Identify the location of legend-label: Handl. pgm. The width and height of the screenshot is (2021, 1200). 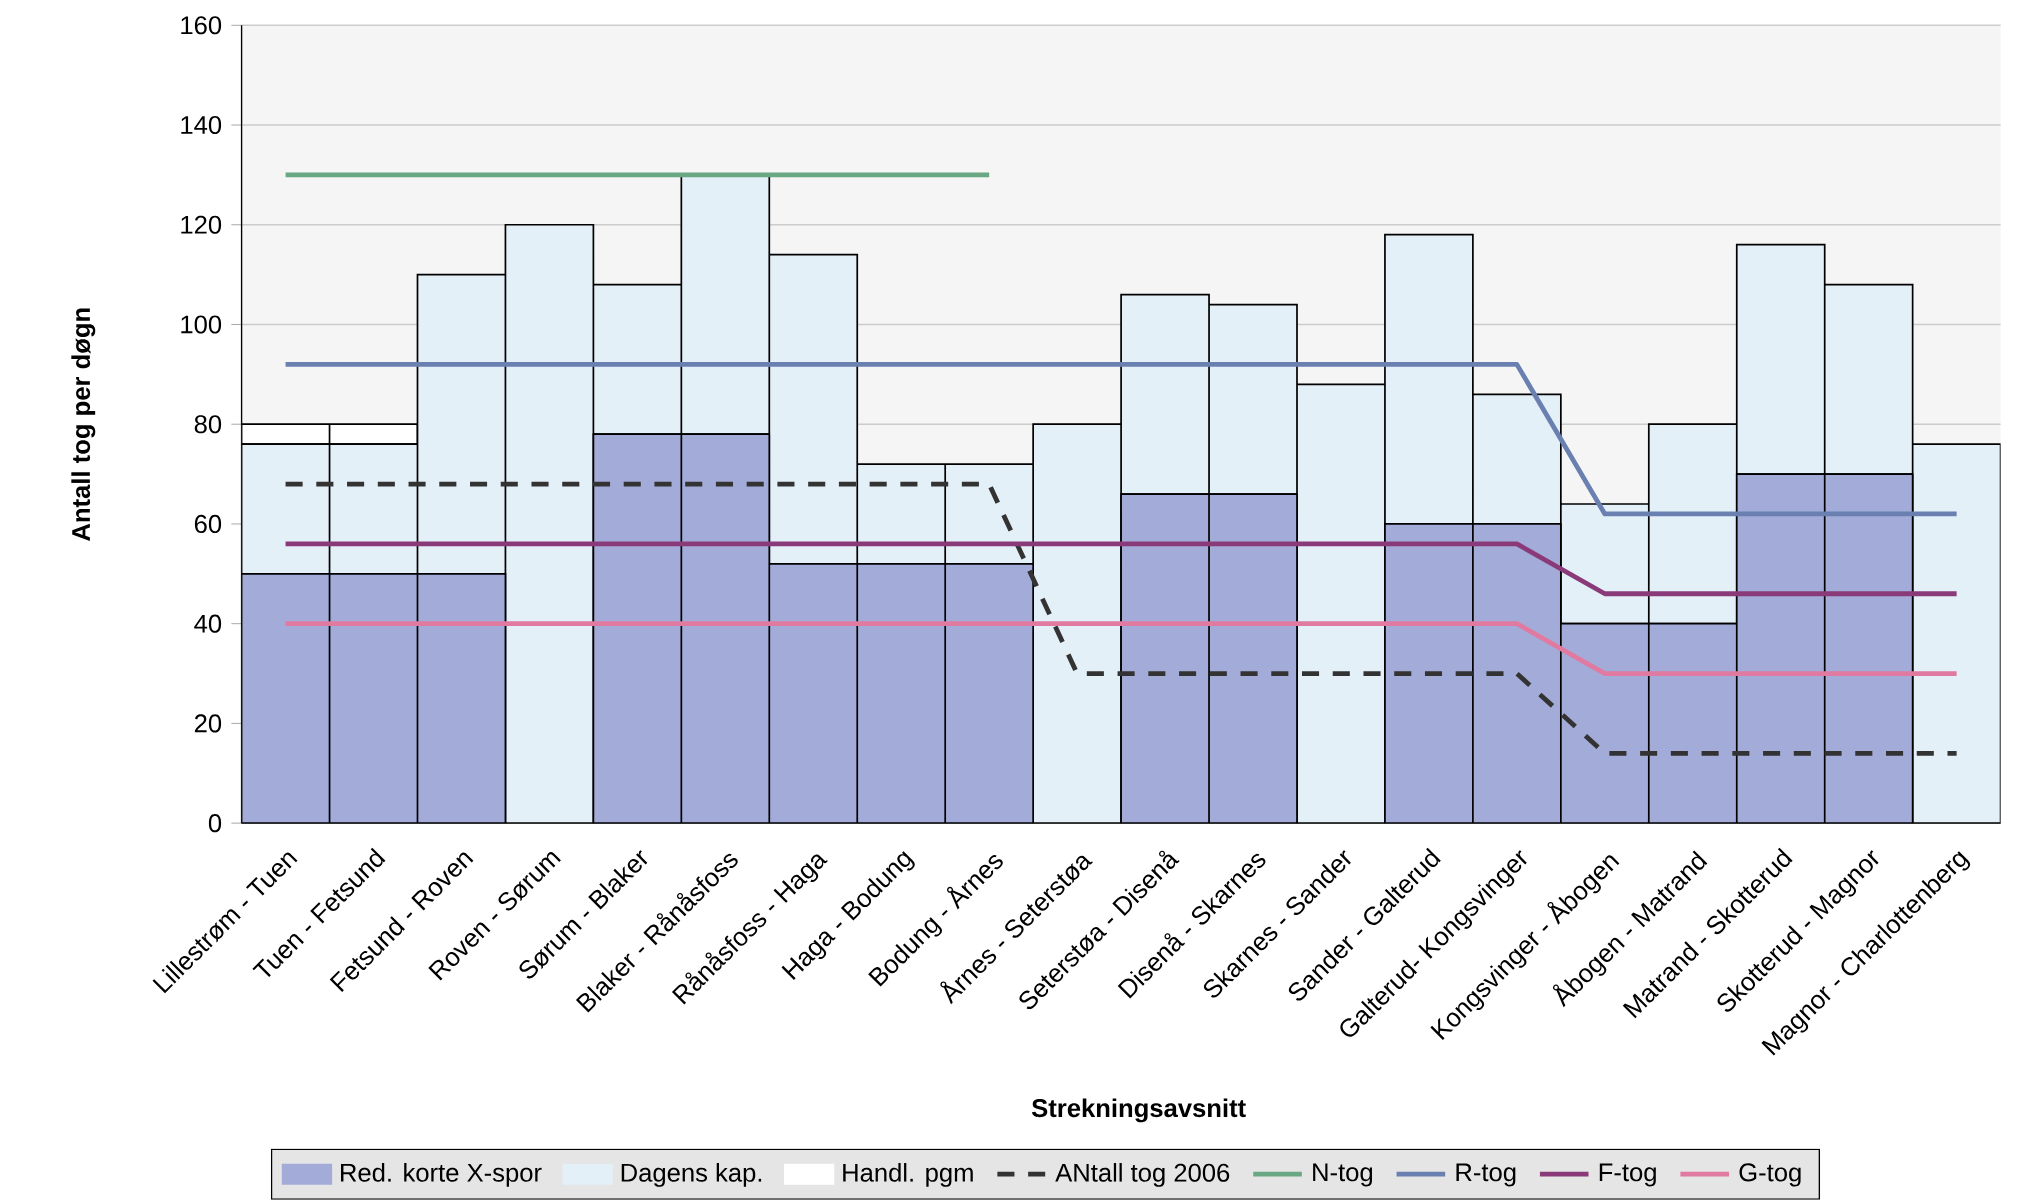
(908, 1175).